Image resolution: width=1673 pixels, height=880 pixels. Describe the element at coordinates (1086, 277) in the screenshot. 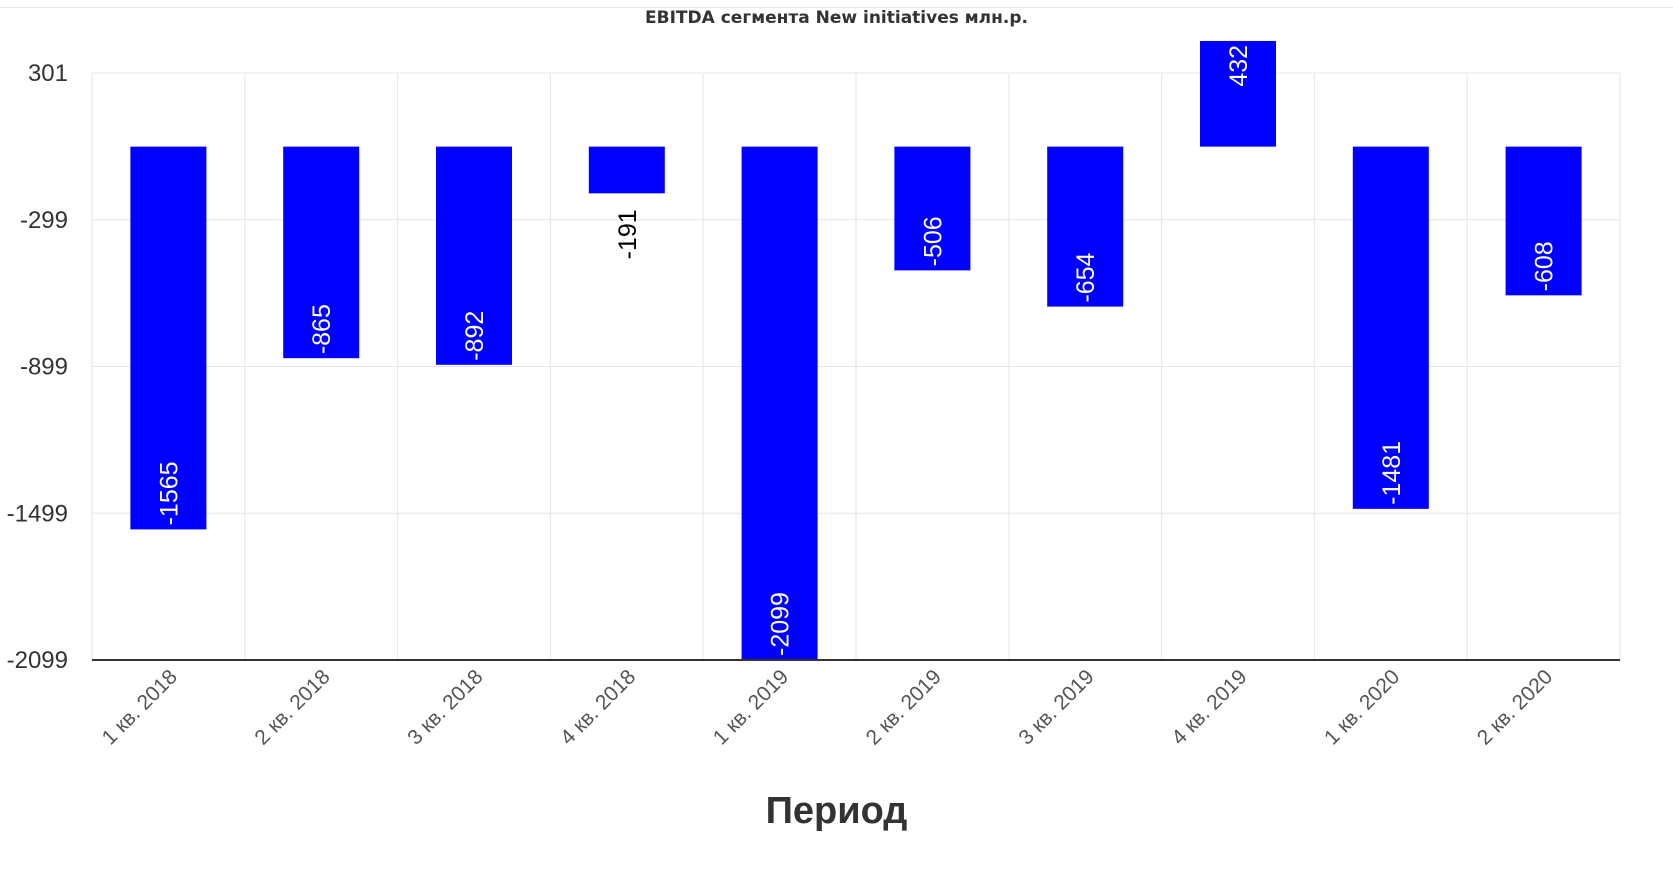

I see `data-label: -654` at that location.